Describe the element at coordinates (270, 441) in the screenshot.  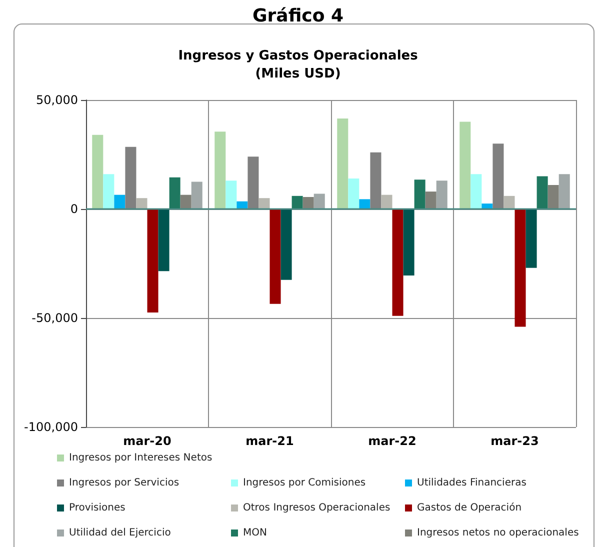
I see `x-tick-label: mar-21` at that location.